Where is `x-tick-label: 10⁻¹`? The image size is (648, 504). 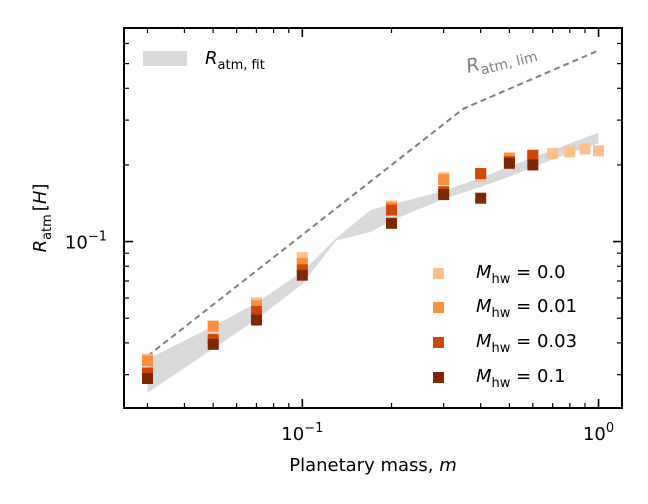
x-tick-label: 10⁻¹ is located at coordinates (302, 433).